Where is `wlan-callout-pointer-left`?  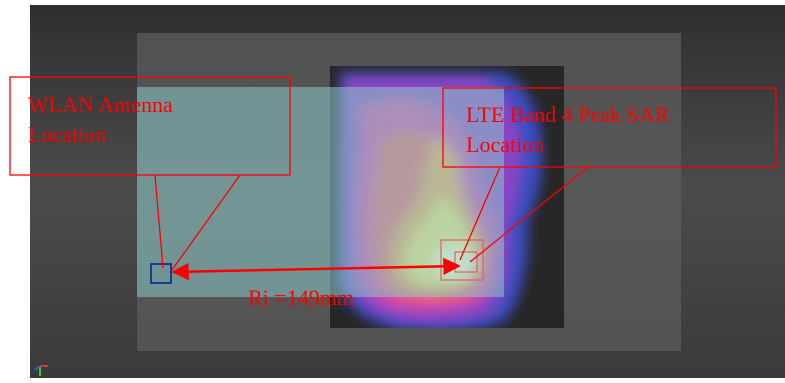 wlan-callout-pointer-left is located at coordinates (159, 221).